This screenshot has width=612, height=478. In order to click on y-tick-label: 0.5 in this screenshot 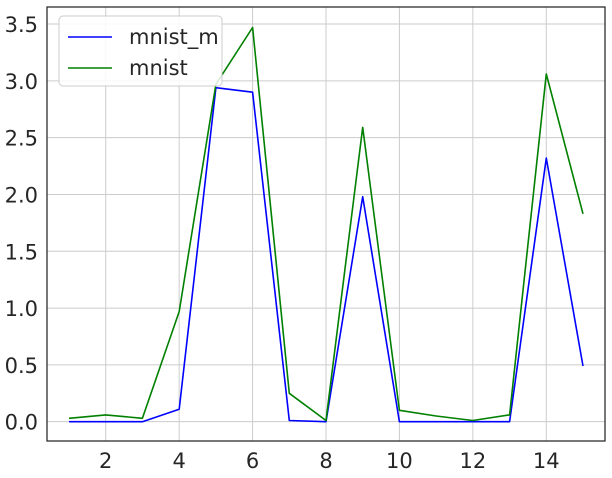, I will do `click(21, 366)`.